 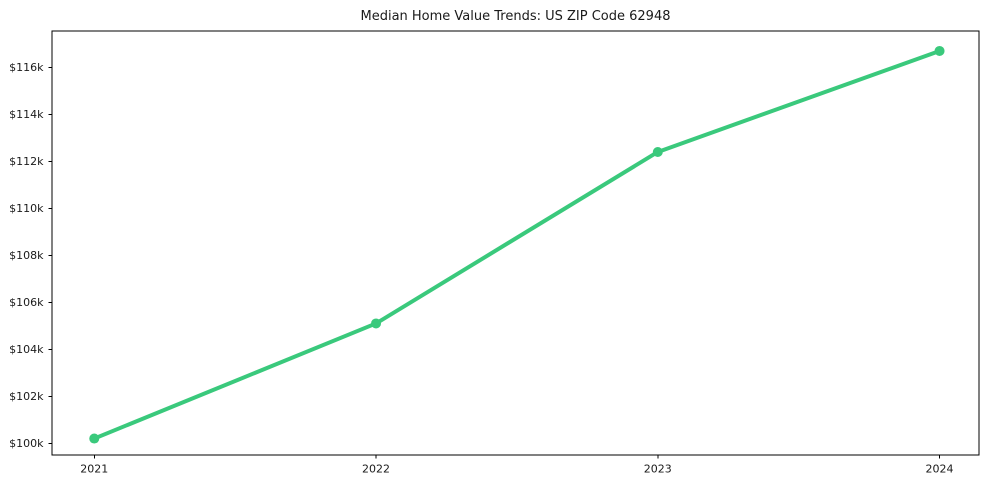 I want to click on x-tick-label: 2021, so click(x=94, y=469).